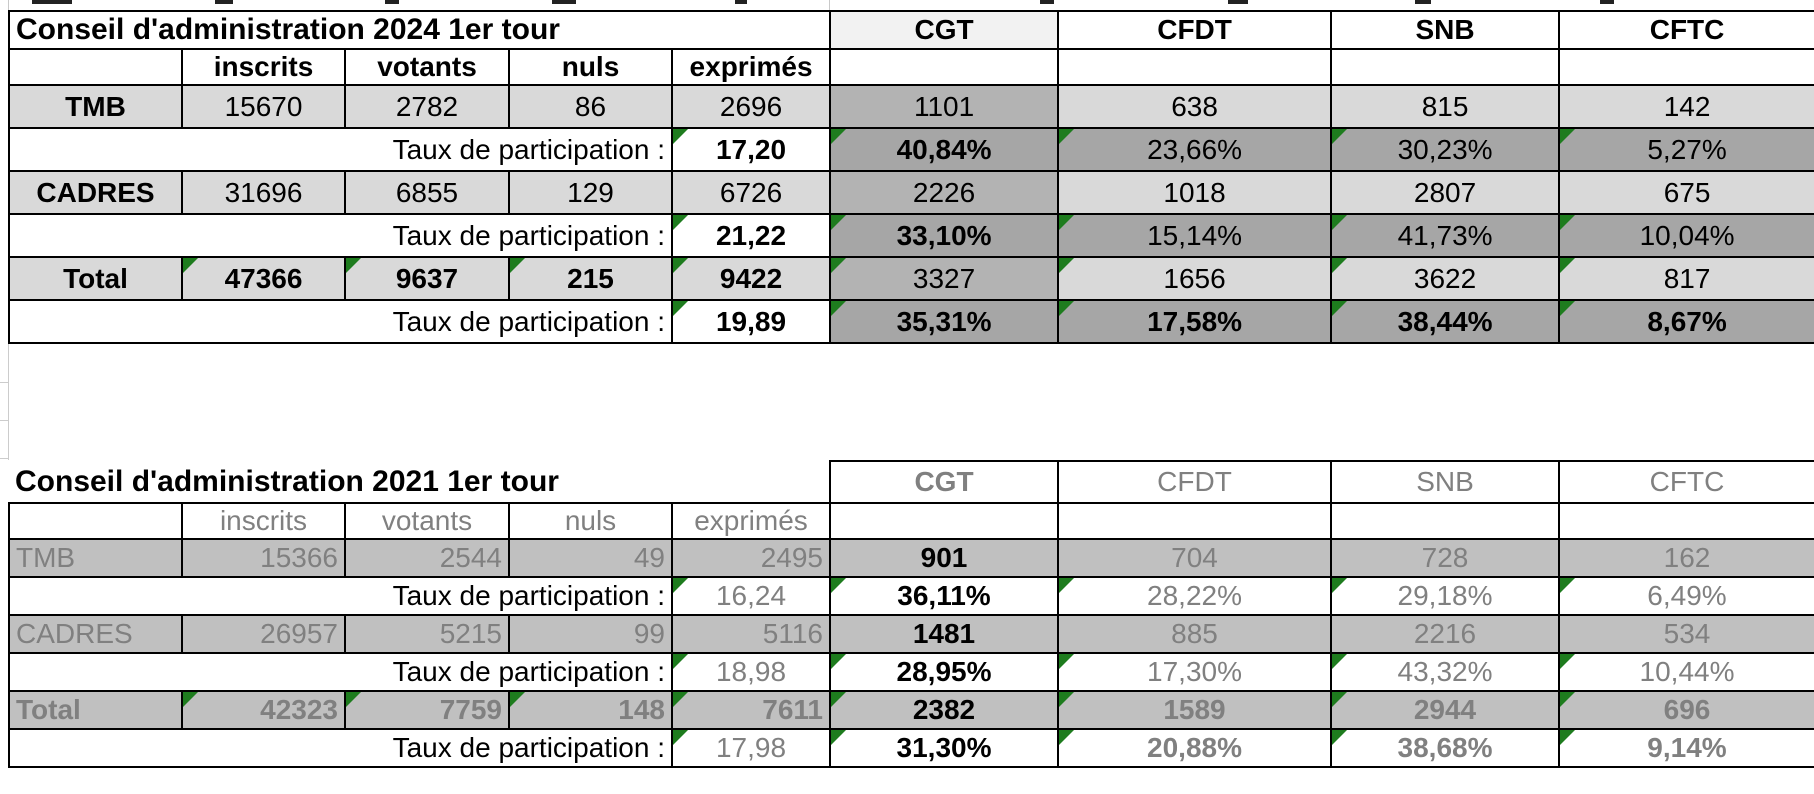 Image resolution: width=1814 pixels, height=794 pixels. What do you see at coordinates (1194, 482) in the screenshot?
I see `cell-2021-union-cfdt: CFDT` at bounding box center [1194, 482].